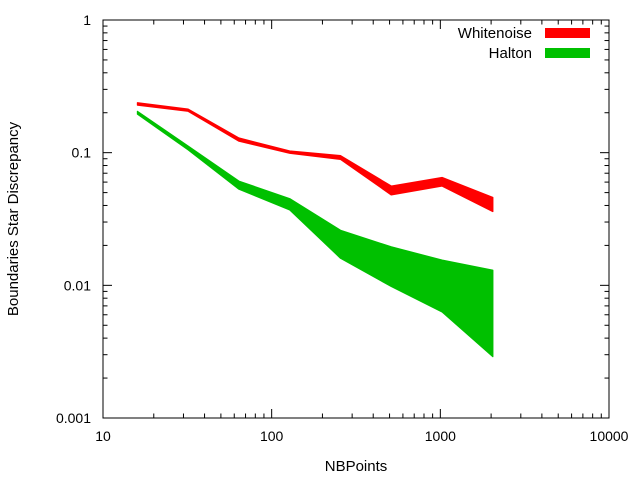  Describe the element at coordinates (82, 153) in the screenshot. I see `y-tick-label: 0.1` at that location.